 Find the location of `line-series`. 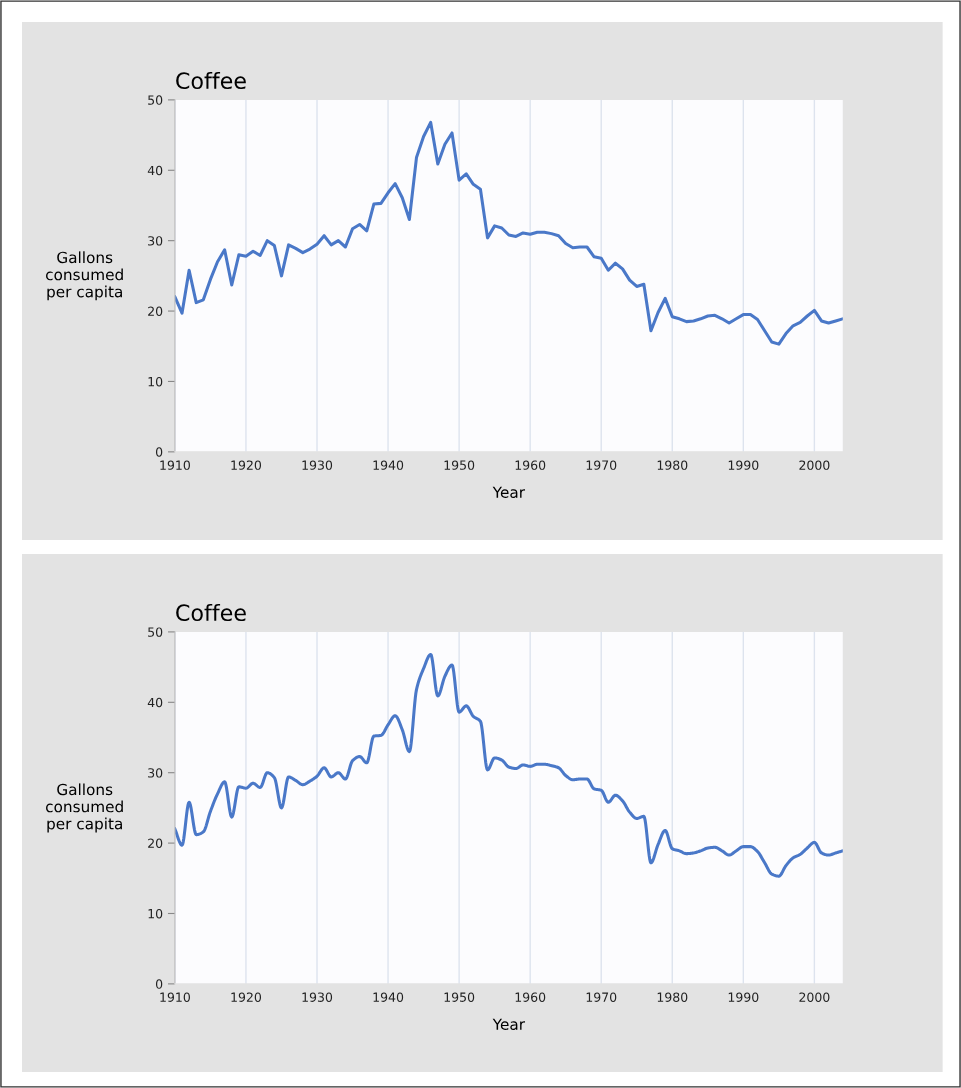

line-series is located at coordinates (508, 233).